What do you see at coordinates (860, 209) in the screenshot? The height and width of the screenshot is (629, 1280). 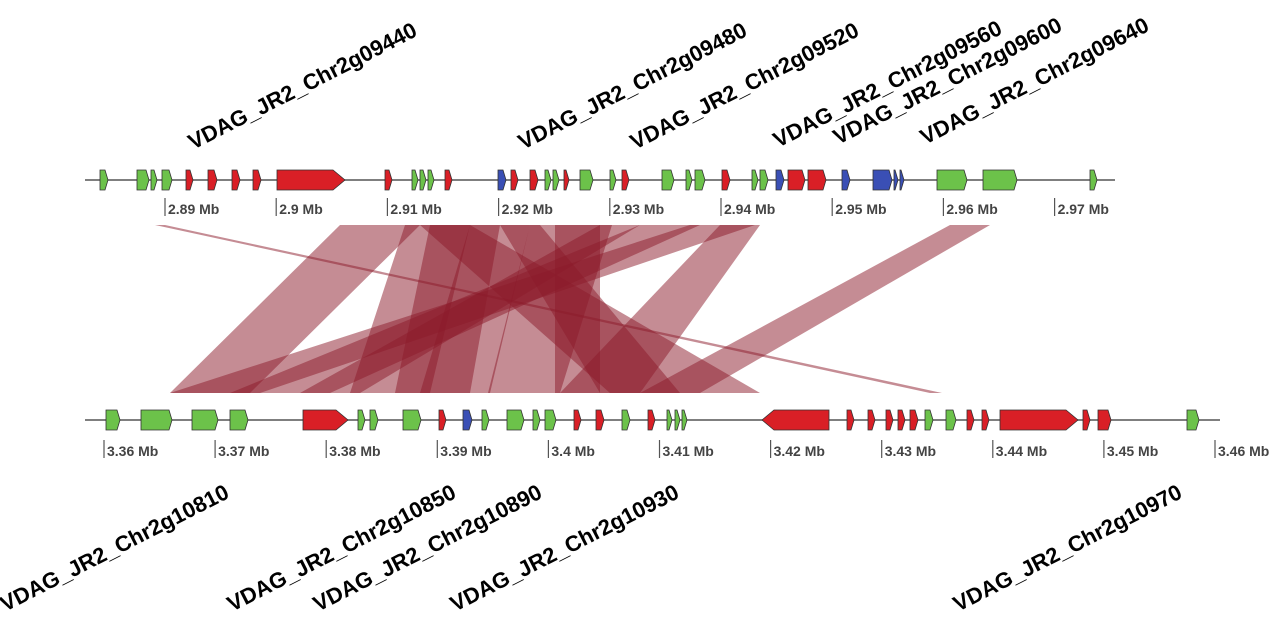 I see `tick-label: 2.95 Mb` at bounding box center [860, 209].